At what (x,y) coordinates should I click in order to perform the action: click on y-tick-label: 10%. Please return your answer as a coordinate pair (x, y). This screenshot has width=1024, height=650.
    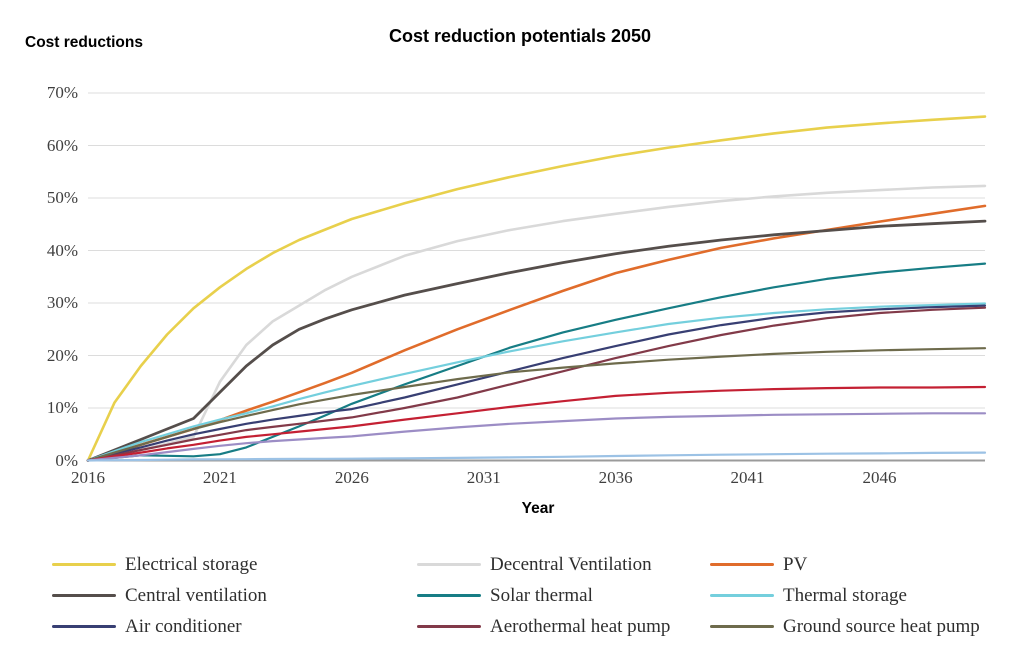
    Looking at the image, I should click on (62, 407).